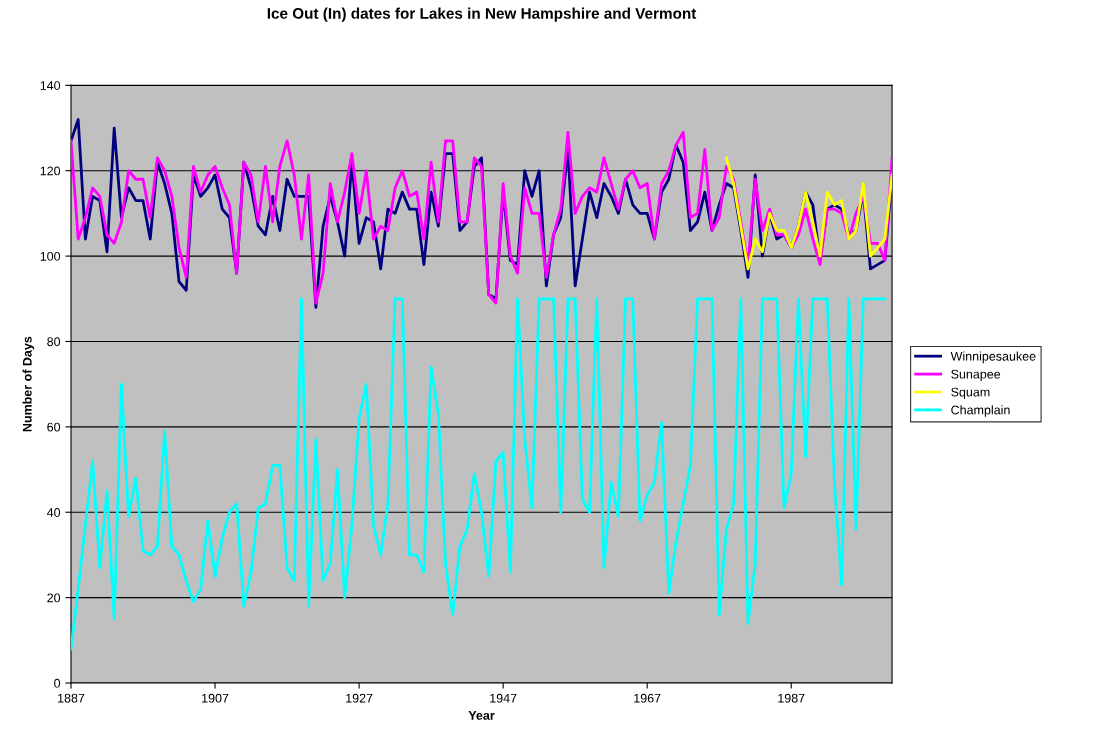 This screenshot has height=742, width=1099. What do you see at coordinates (647, 698) in the screenshot?
I see `x-tick-label: 1967` at bounding box center [647, 698].